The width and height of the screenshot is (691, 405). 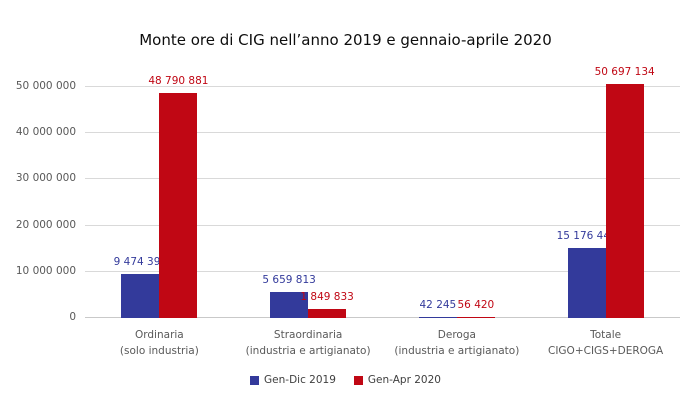 What do you see at coordinates (327, 304) in the screenshot?
I see `bar: 1 849 833` at bounding box center [327, 304].